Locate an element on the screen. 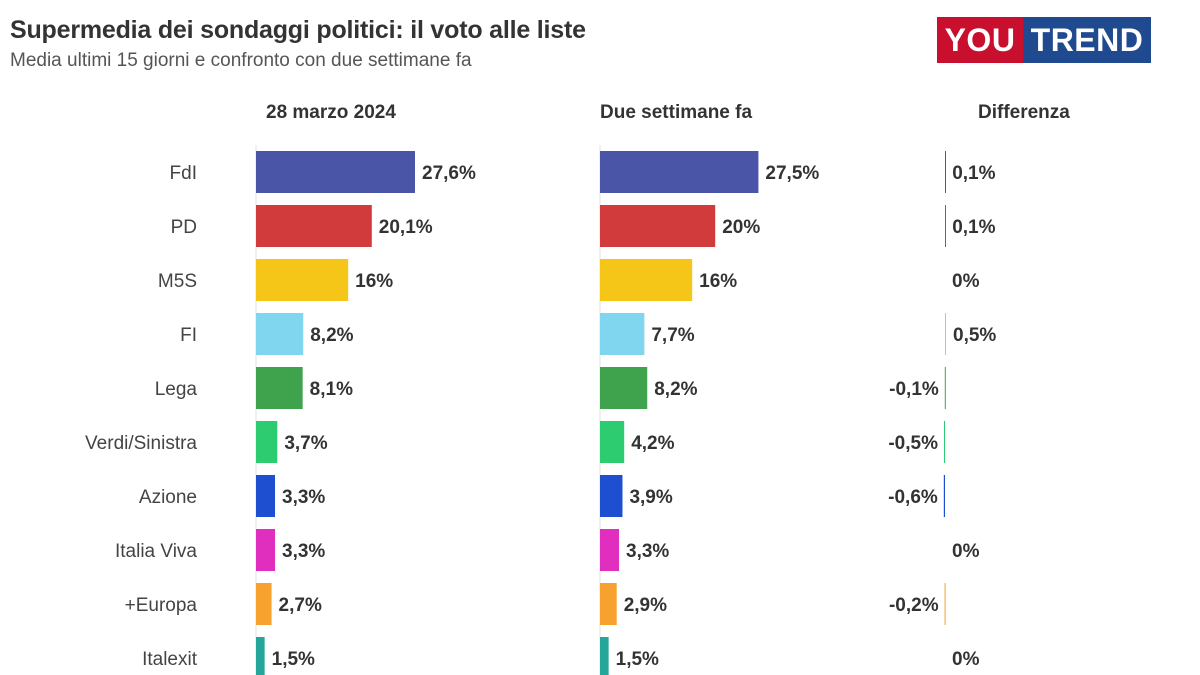 The width and height of the screenshot is (1200, 675). value-label-current: 16% is located at coordinates (374, 281).